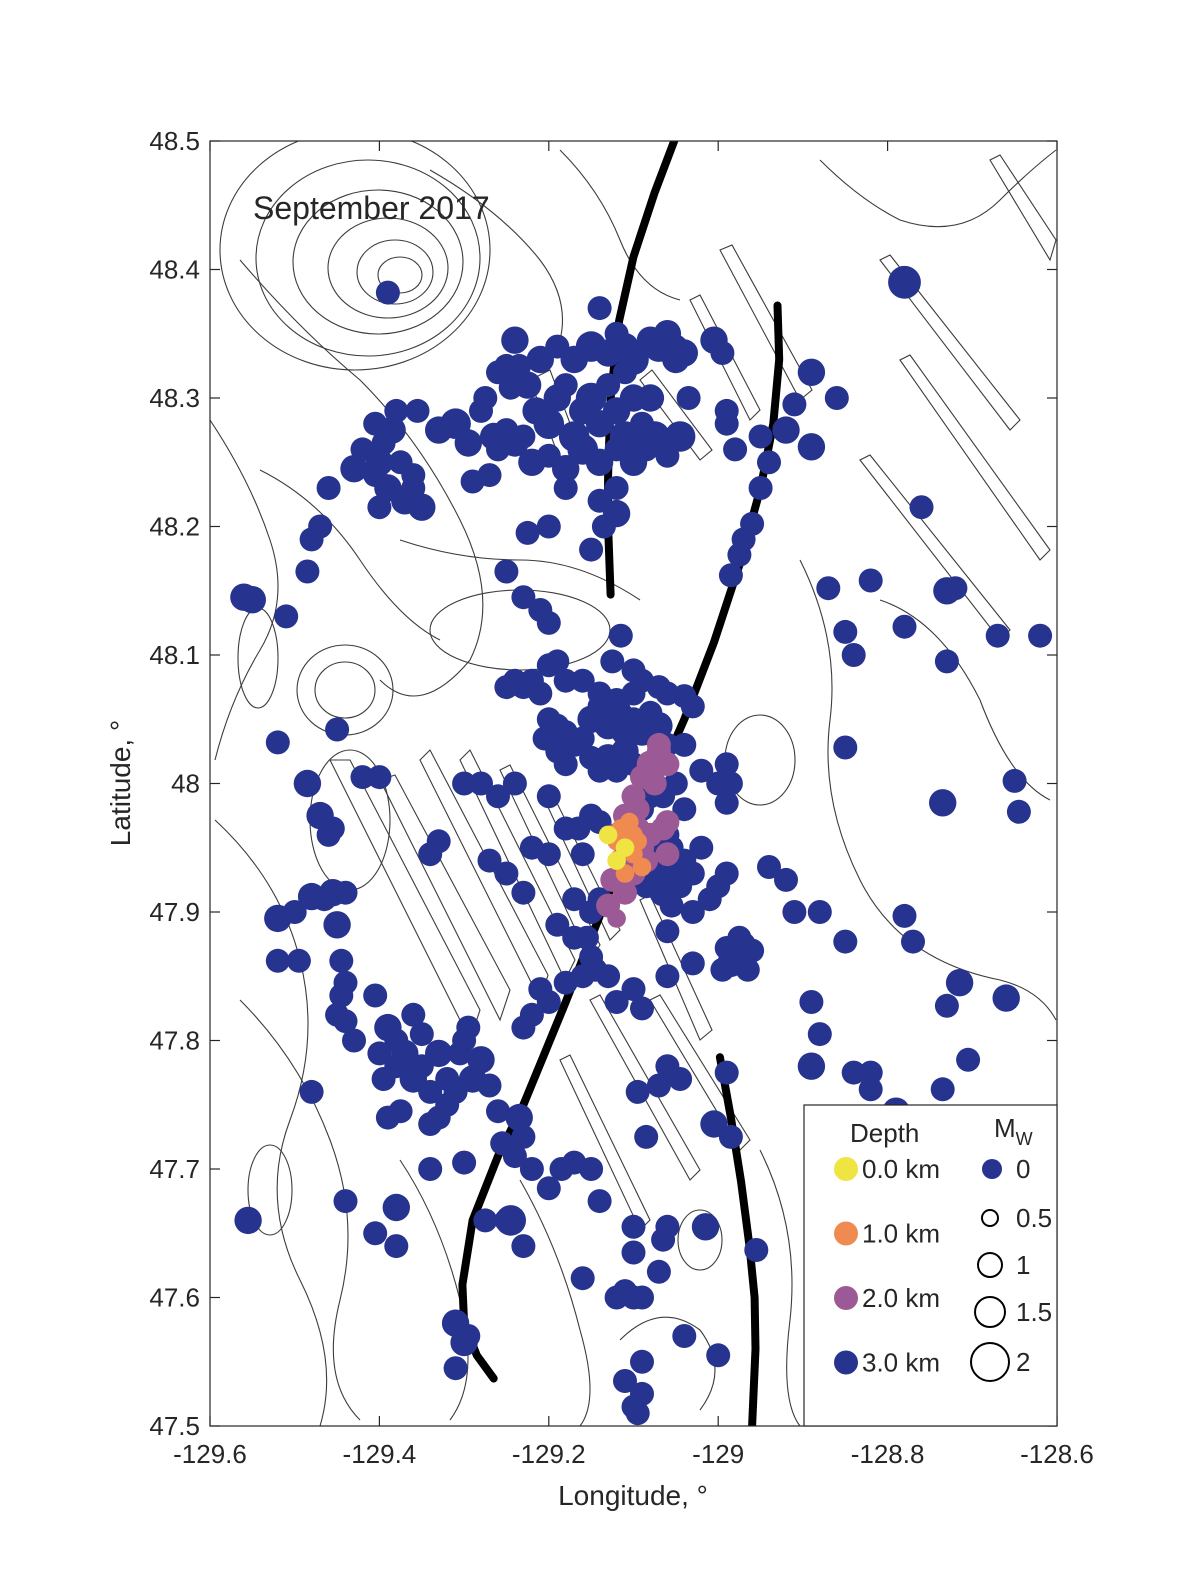 Image resolution: width=1200 pixels, height=1575 pixels. What do you see at coordinates (1023, 1362) in the screenshot?
I see `legend-mw-label: 2` at bounding box center [1023, 1362].